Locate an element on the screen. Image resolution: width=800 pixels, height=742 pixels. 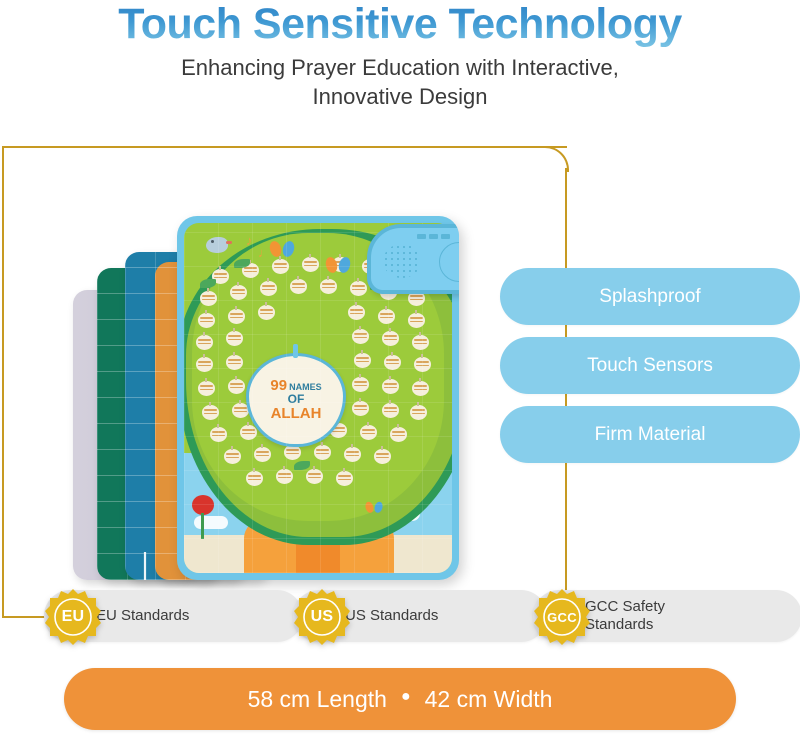
logo-line-of: OF is located at coordinates (296, 399).